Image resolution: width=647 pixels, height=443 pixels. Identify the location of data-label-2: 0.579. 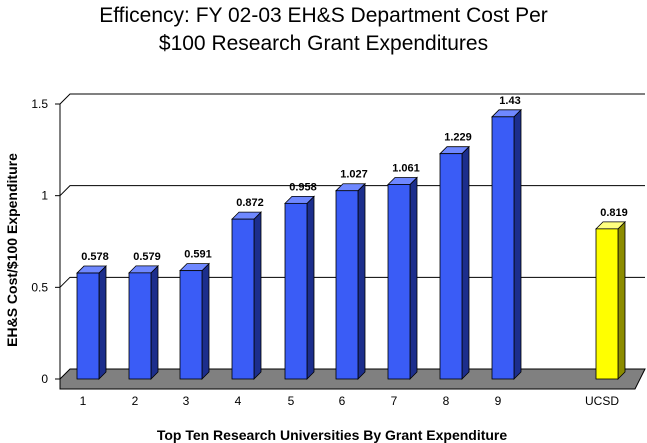
(147, 257).